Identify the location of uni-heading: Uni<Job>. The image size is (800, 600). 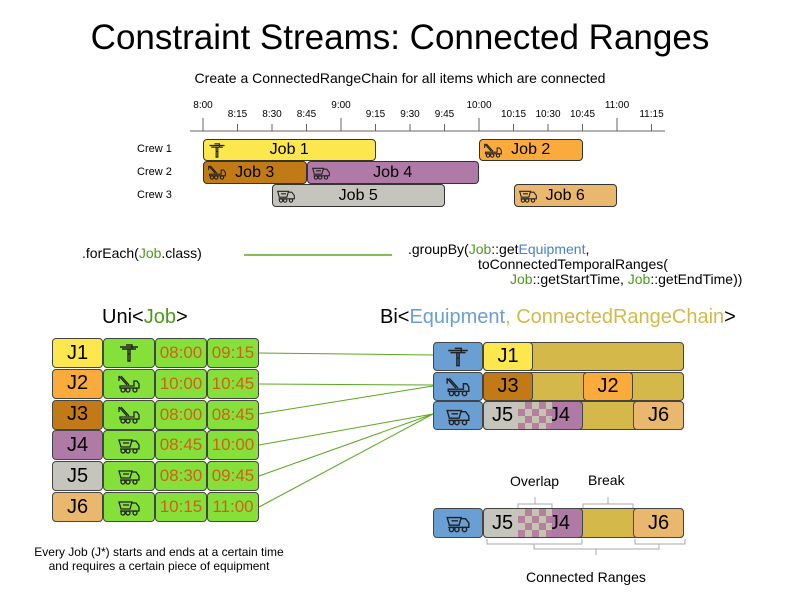
(145, 317).